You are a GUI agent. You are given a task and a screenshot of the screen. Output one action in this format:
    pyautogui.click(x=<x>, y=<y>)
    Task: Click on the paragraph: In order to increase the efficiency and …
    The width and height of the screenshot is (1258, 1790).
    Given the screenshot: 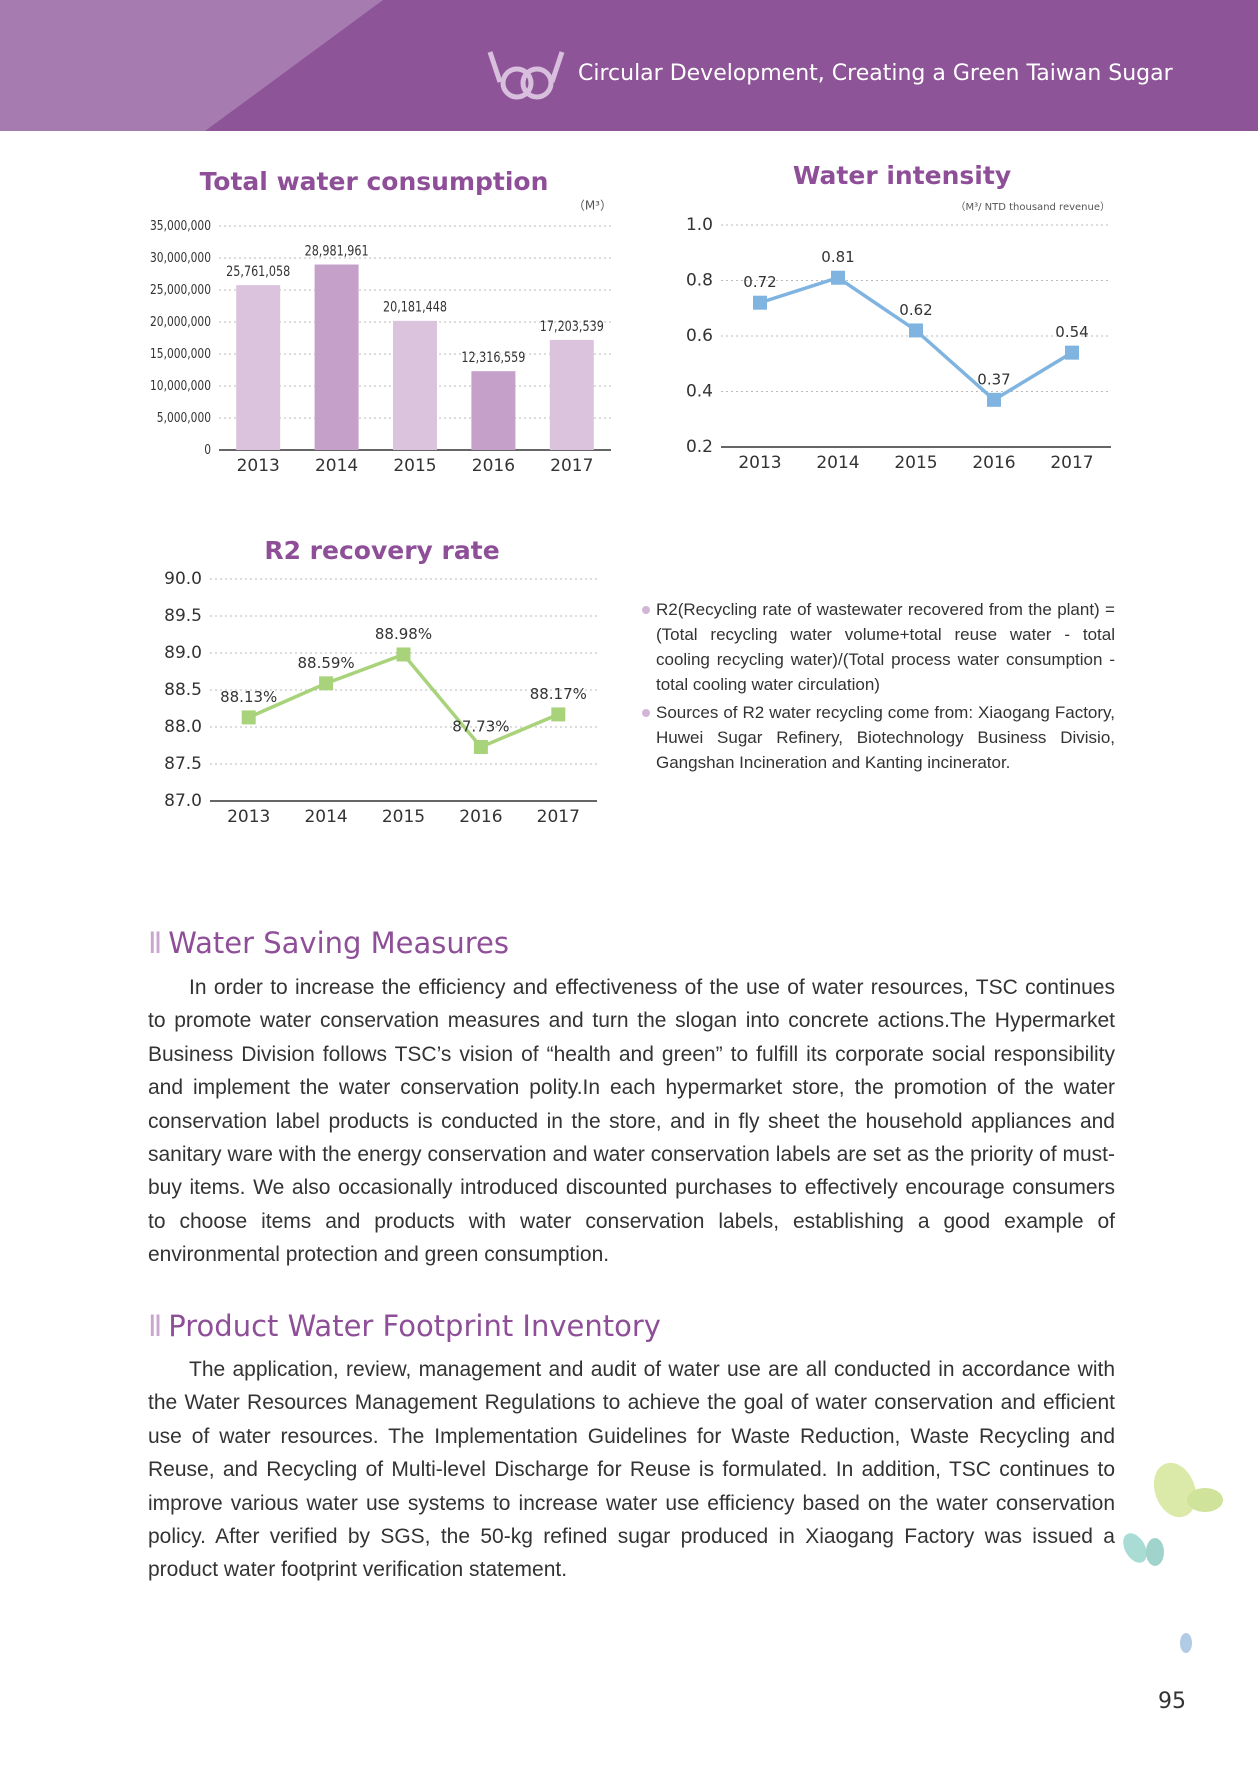 What is the action you would take?
    pyautogui.click(x=631, y=1121)
    